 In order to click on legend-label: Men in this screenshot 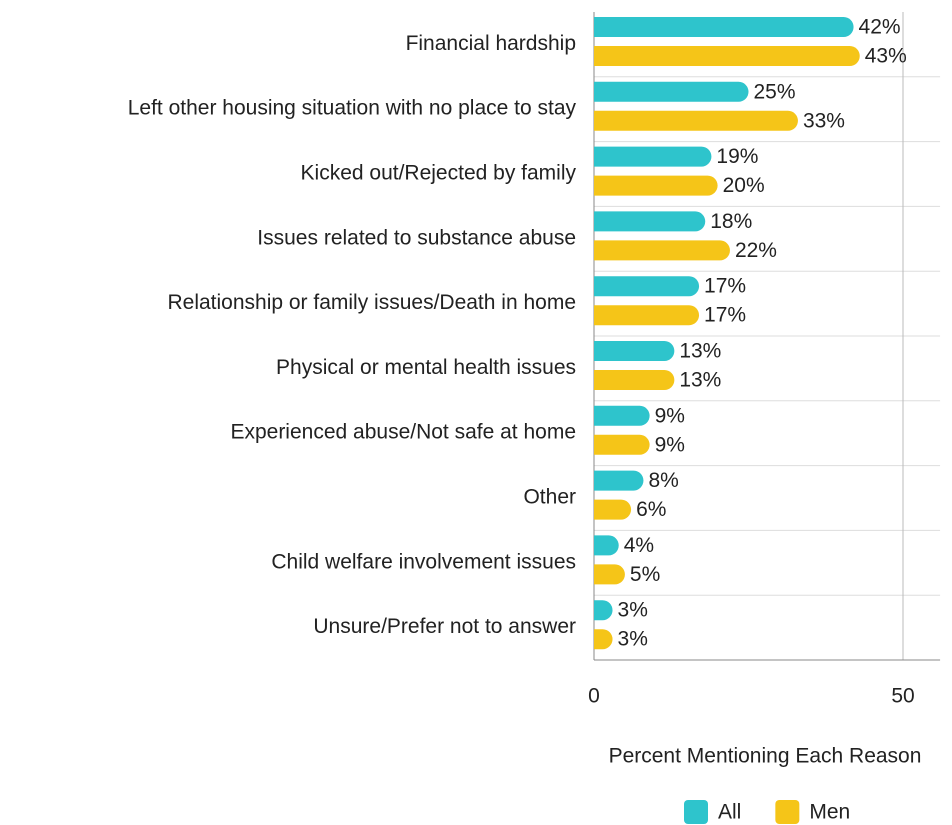, I will do `click(829, 812)`.